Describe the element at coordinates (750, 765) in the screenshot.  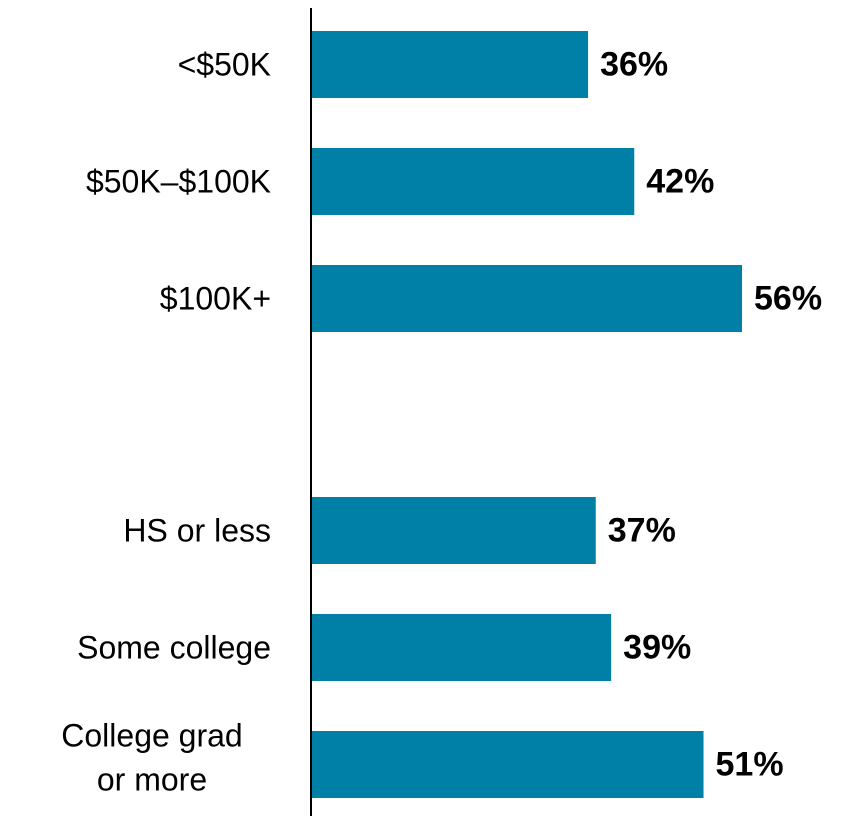
I see `value-label-5: 51%` at that location.